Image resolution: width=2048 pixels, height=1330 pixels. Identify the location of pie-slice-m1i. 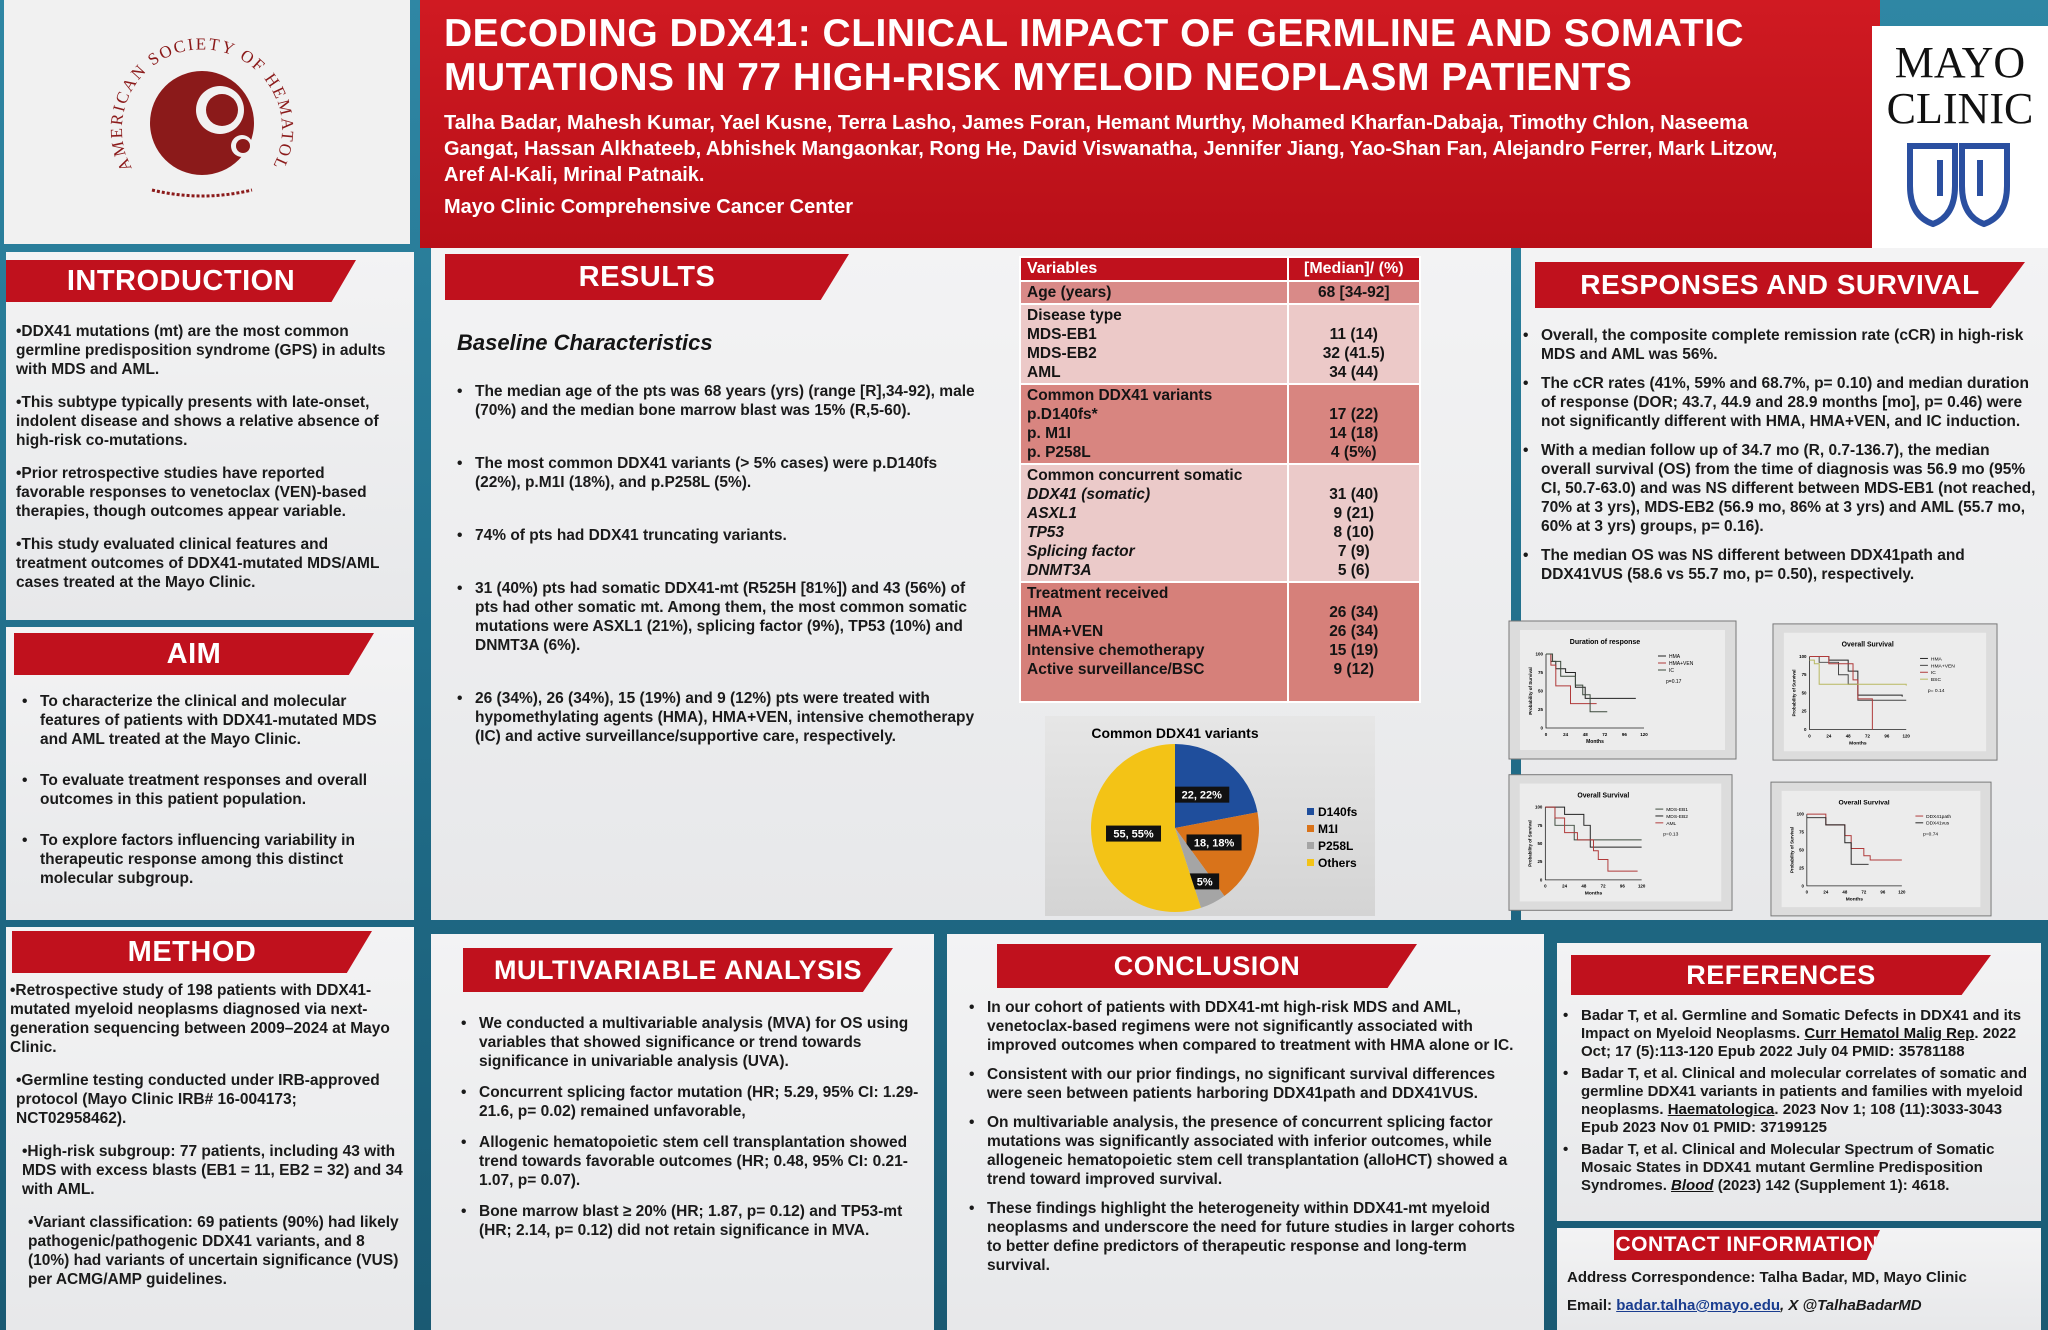
(1217, 854).